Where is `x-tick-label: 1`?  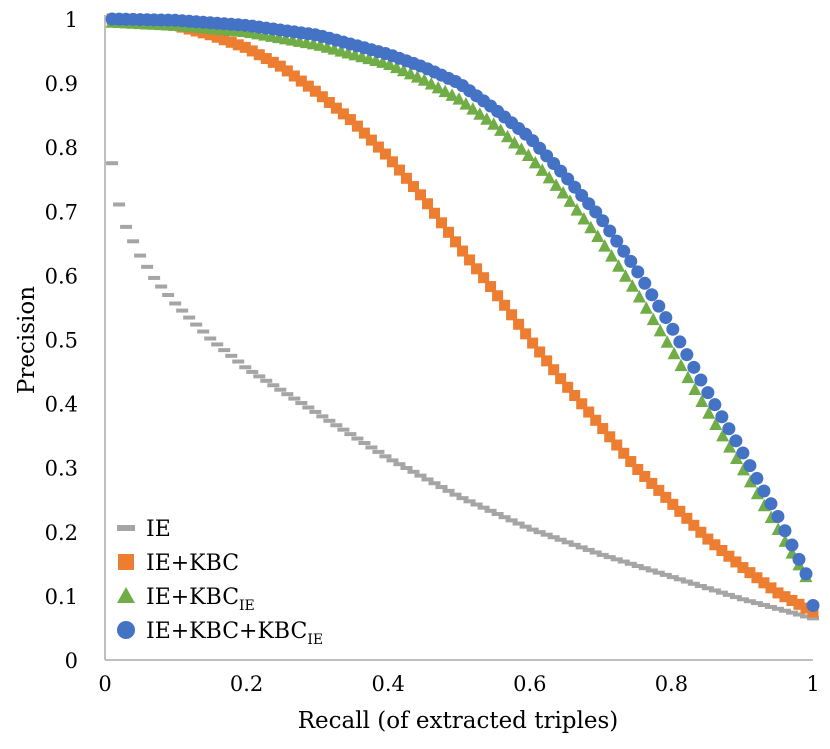
x-tick-label: 1 is located at coordinates (812, 684).